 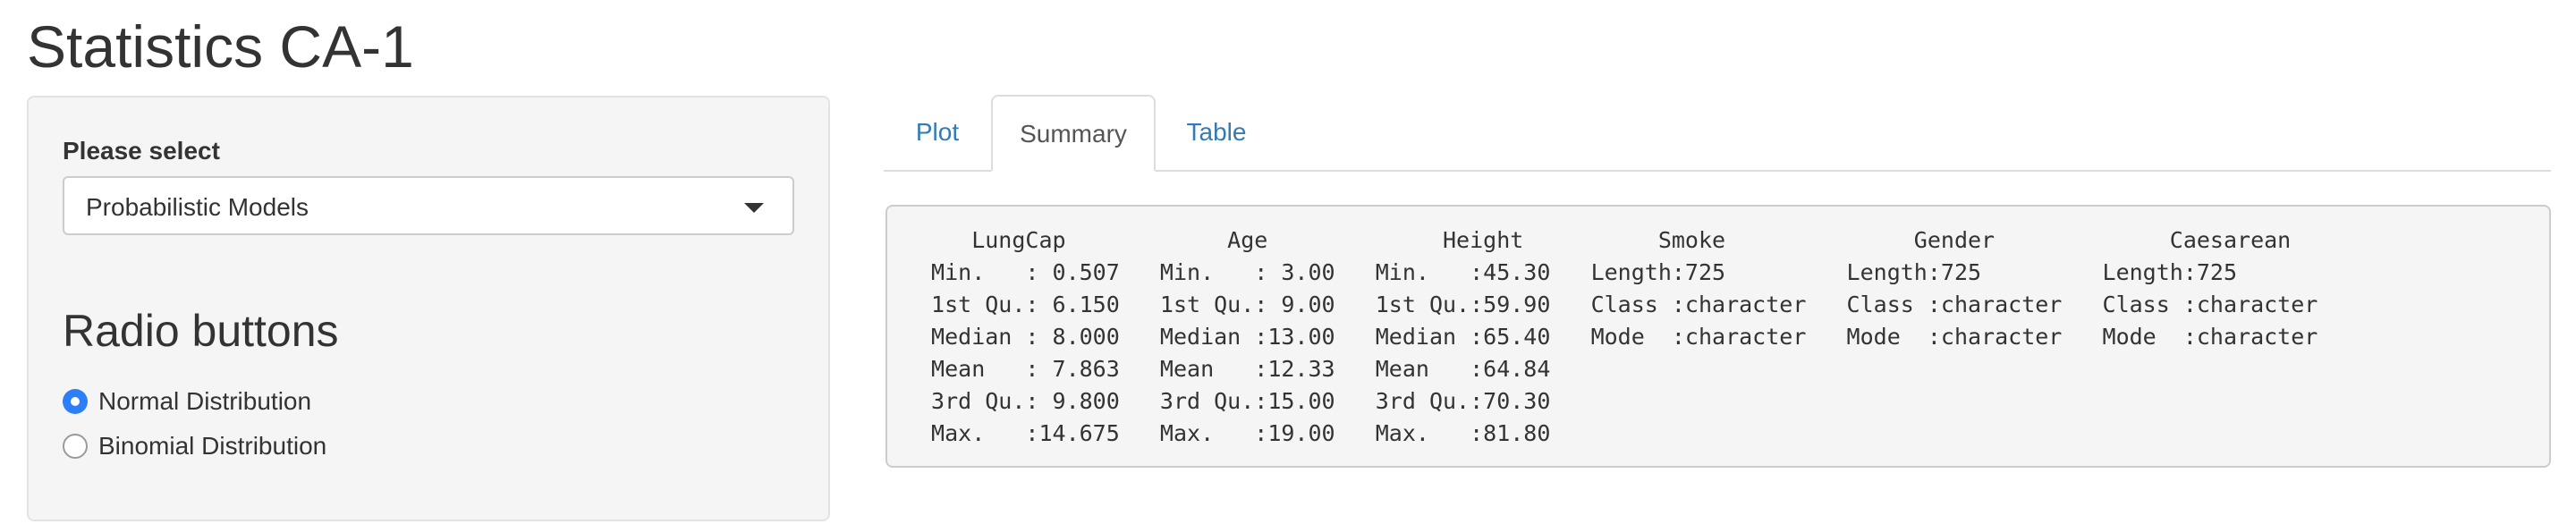 I want to click on radio-unchecked-icon, so click(x=75, y=446).